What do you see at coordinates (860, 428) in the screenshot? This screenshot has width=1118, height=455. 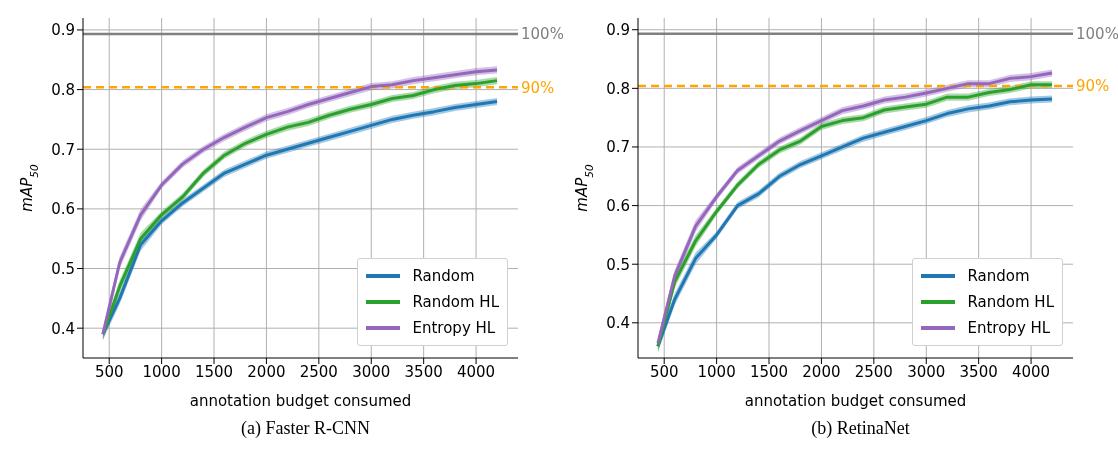 I see `text: (b) RetinaNet` at bounding box center [860, 428].